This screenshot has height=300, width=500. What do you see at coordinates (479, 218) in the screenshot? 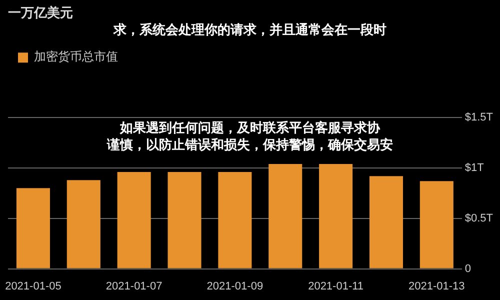
I see `y-tick-label: $0.5T` at bounding box center [479, 218].